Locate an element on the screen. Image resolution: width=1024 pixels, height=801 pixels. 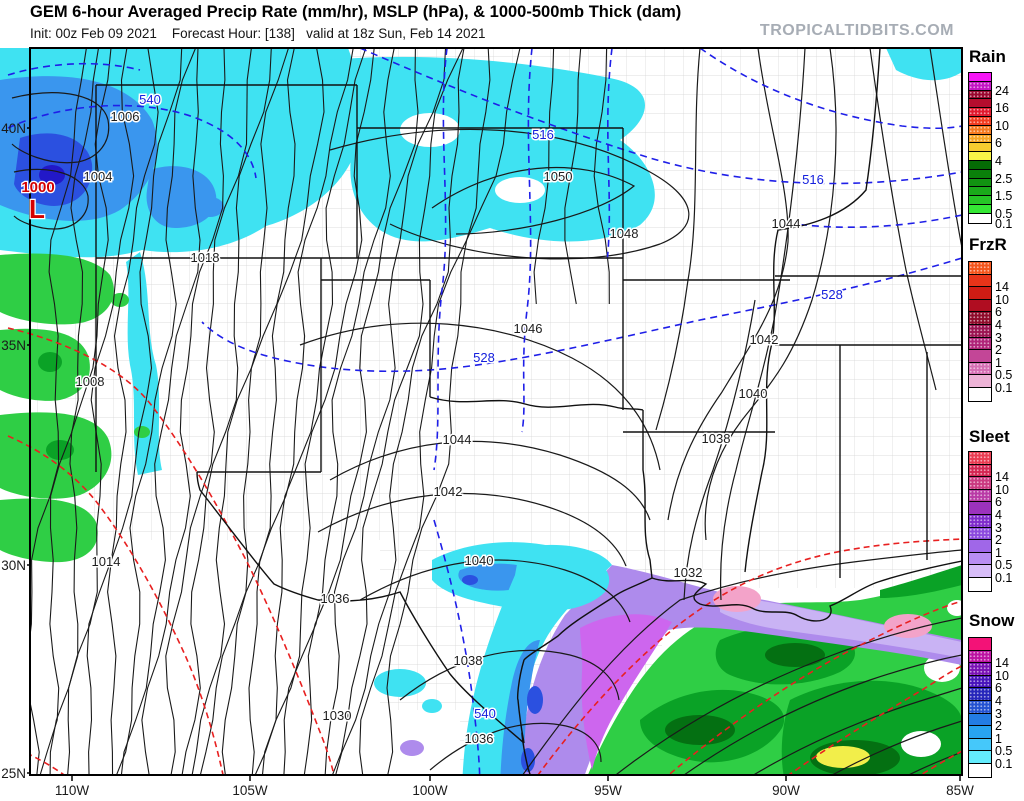
lat-axis-label: 40N is located at coordinates (13, 128).